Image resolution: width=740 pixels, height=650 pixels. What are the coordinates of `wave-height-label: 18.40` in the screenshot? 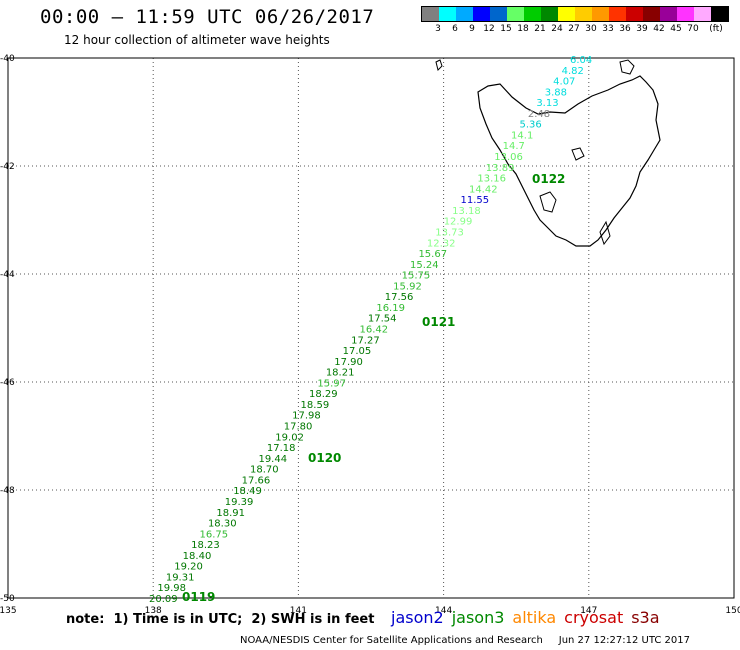 It's located at (197, 556).